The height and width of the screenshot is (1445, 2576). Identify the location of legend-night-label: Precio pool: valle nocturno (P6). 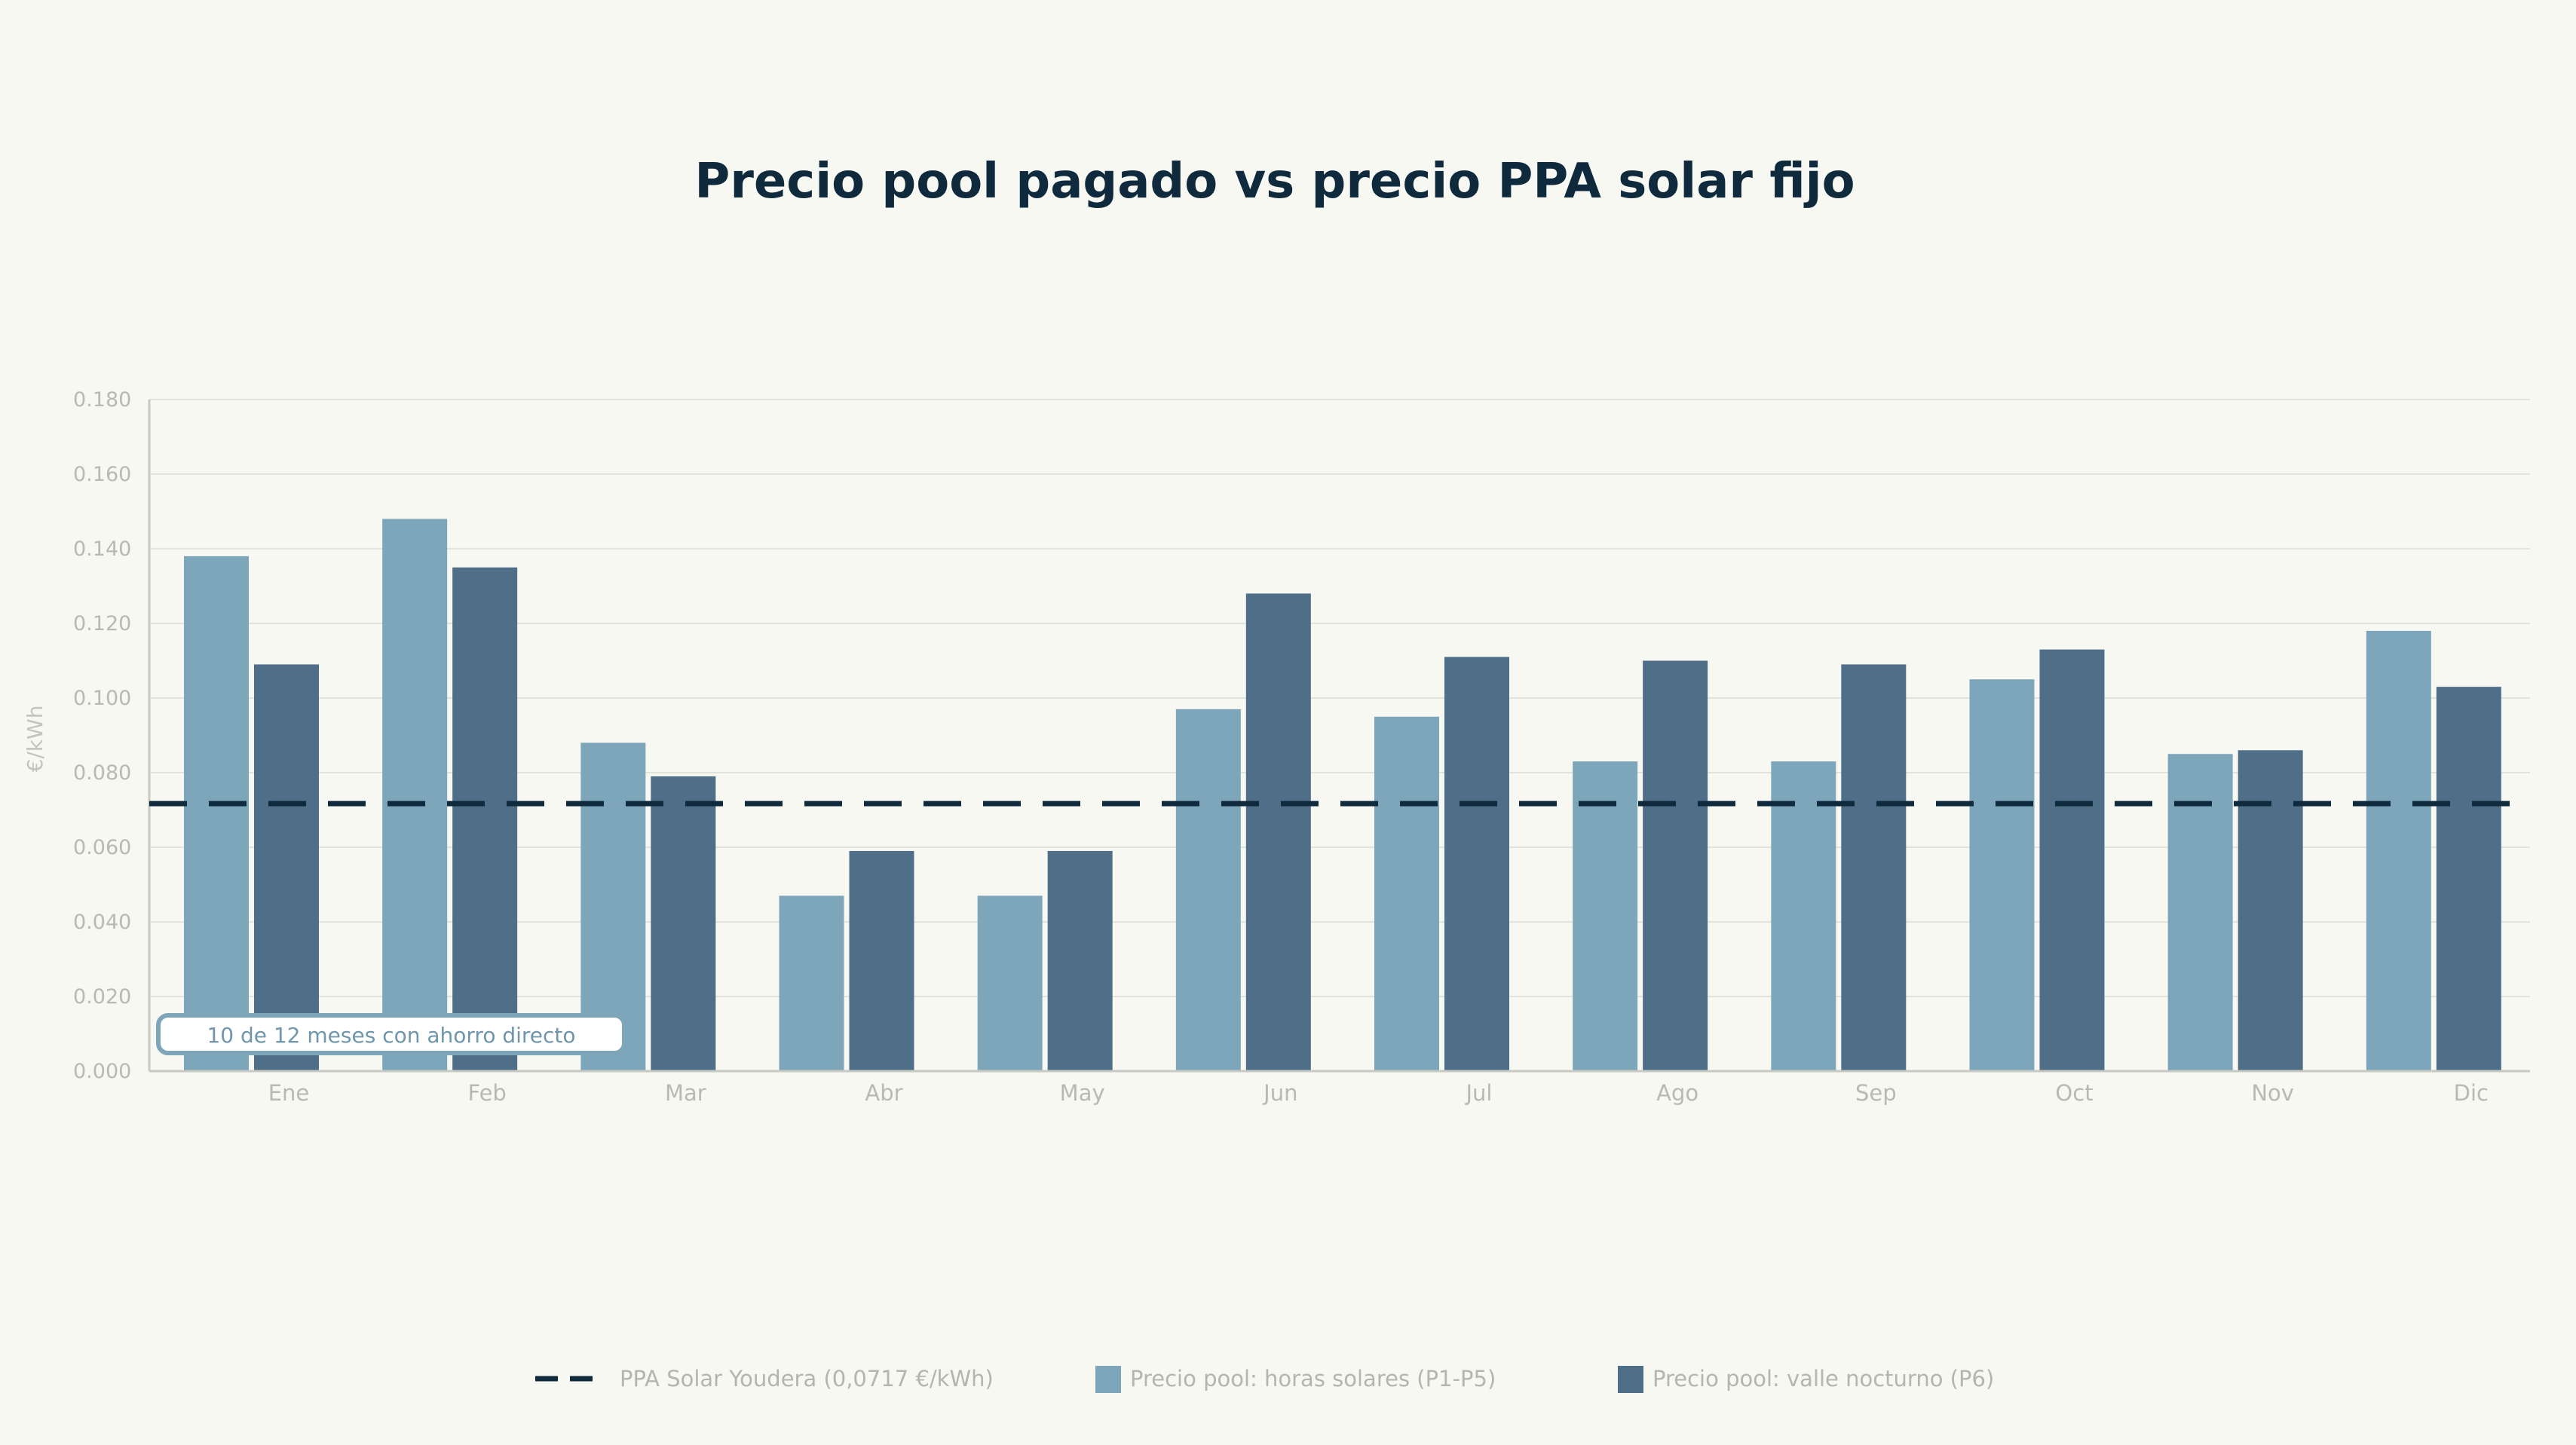
(1823, 1378).